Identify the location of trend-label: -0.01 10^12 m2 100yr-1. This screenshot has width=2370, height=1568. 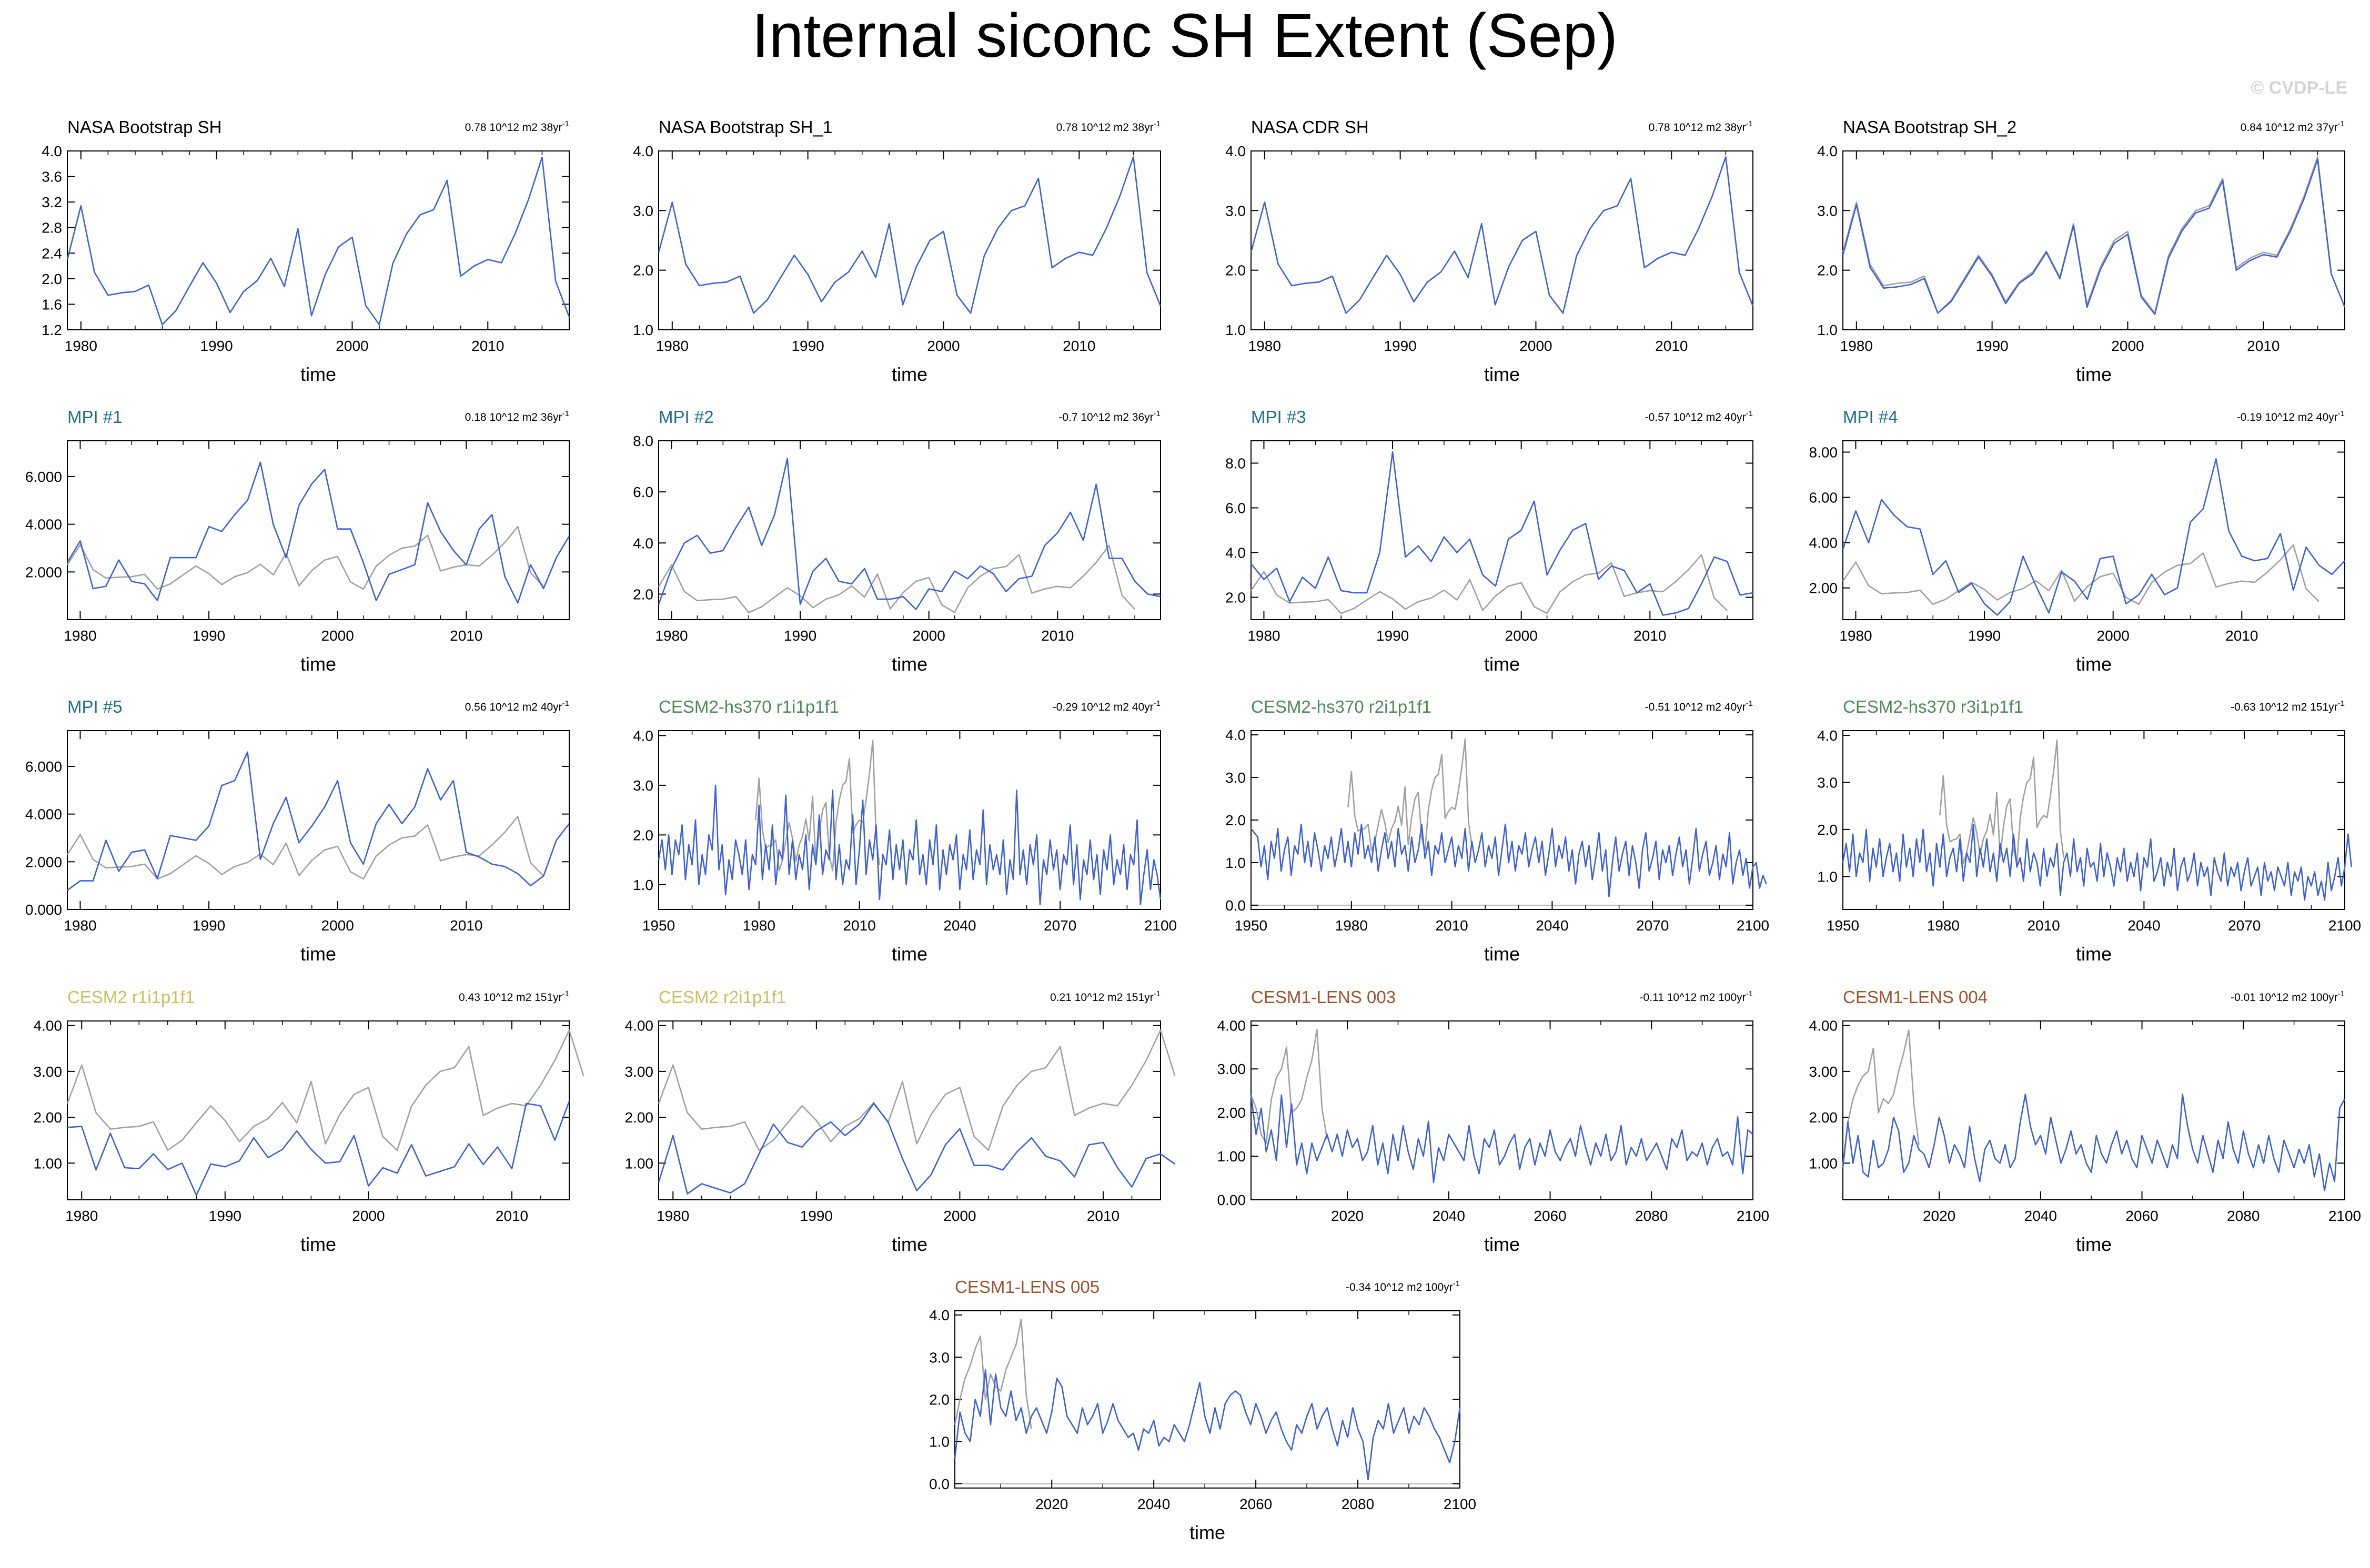
(2288, 996).